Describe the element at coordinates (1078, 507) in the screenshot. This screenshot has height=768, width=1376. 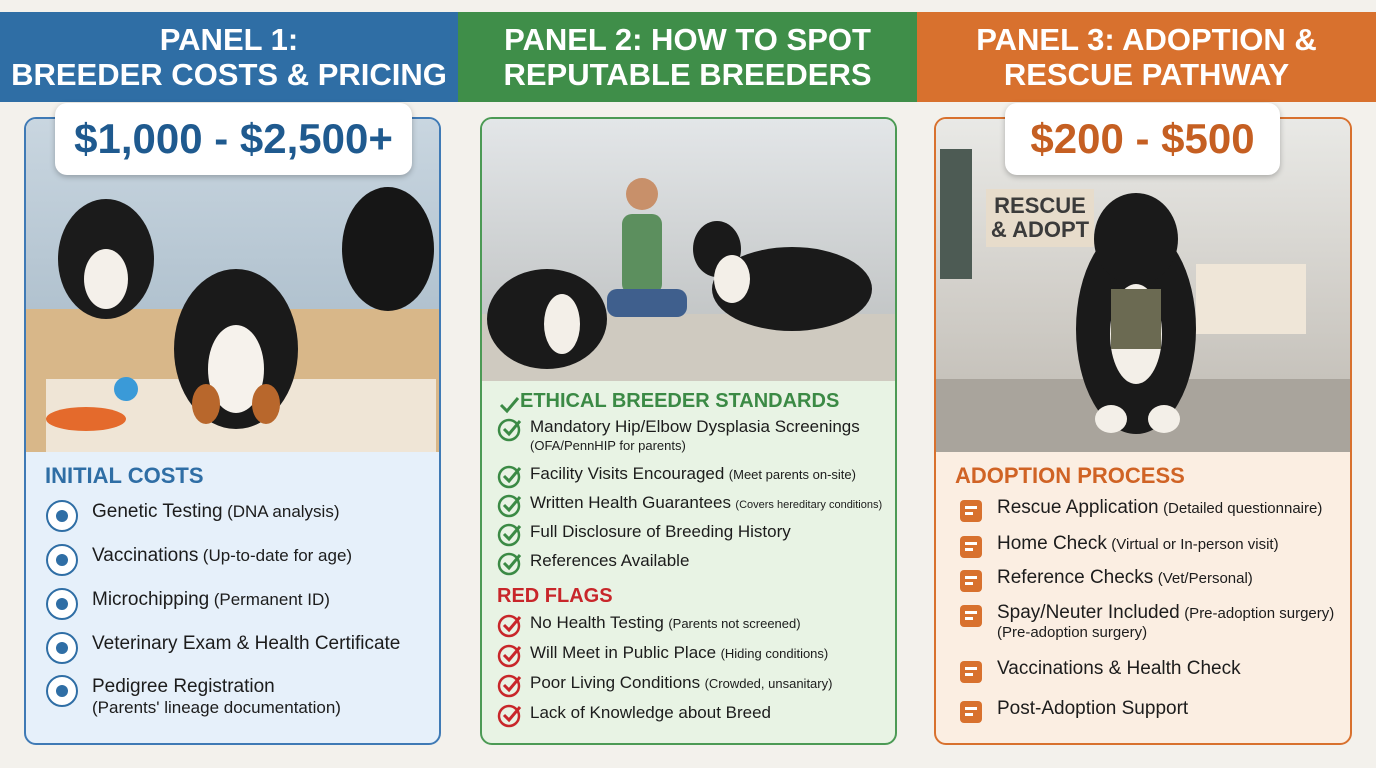
I see `item-label: Rescue Application` at that location.